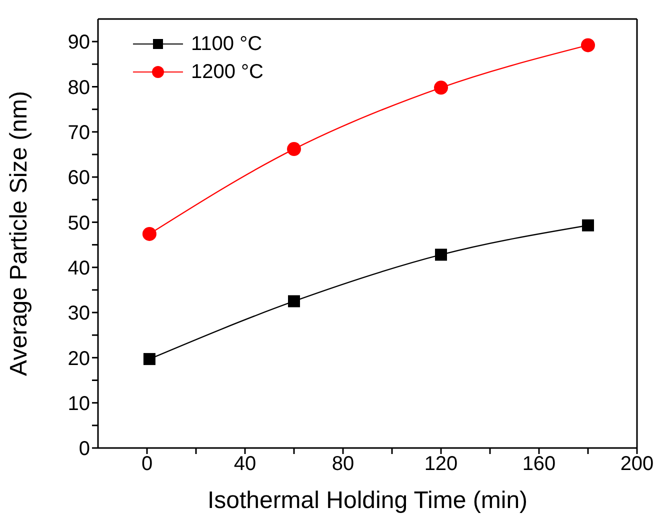  What do you see at coordinates (226, 44) in the screenshot?
I see `legend-label: 1100 °C` at bounding box center [226, 44].